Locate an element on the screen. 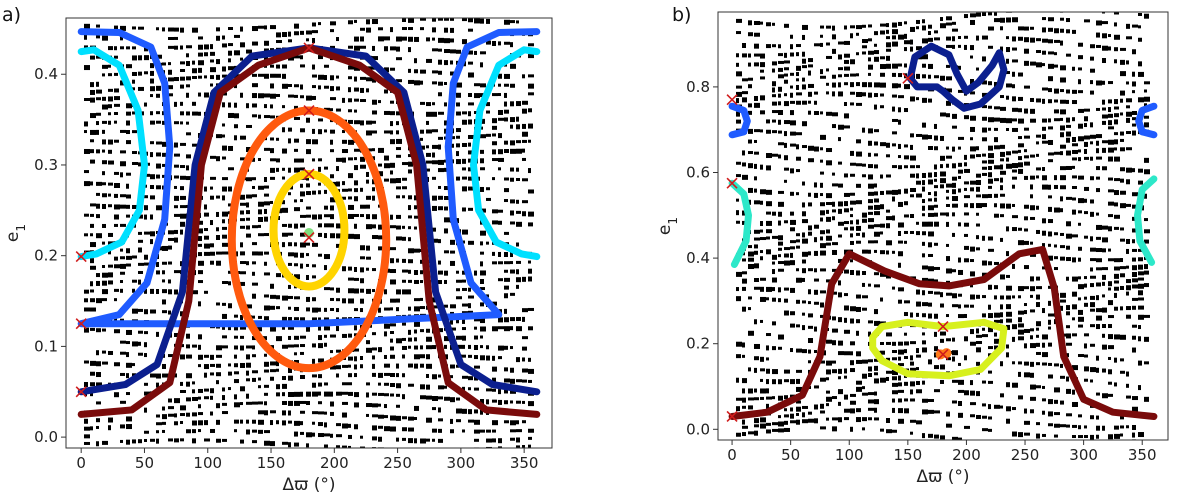 The width and height of the screenshot is (1200, 492). y-tick-label-3: 0.3 is located at coordinates (46, 165).